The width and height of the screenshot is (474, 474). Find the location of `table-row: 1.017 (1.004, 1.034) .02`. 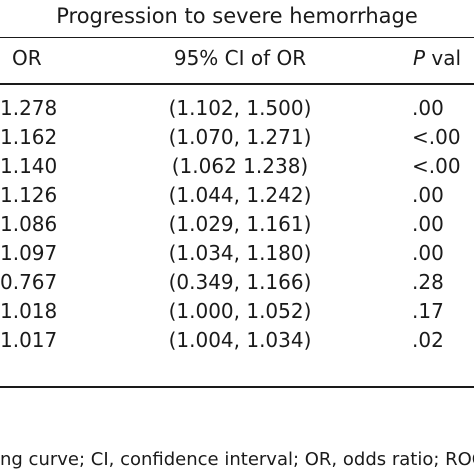

table-row: 1.017 (1.004, 1.034) .02 is located at coordinates (237, 340).